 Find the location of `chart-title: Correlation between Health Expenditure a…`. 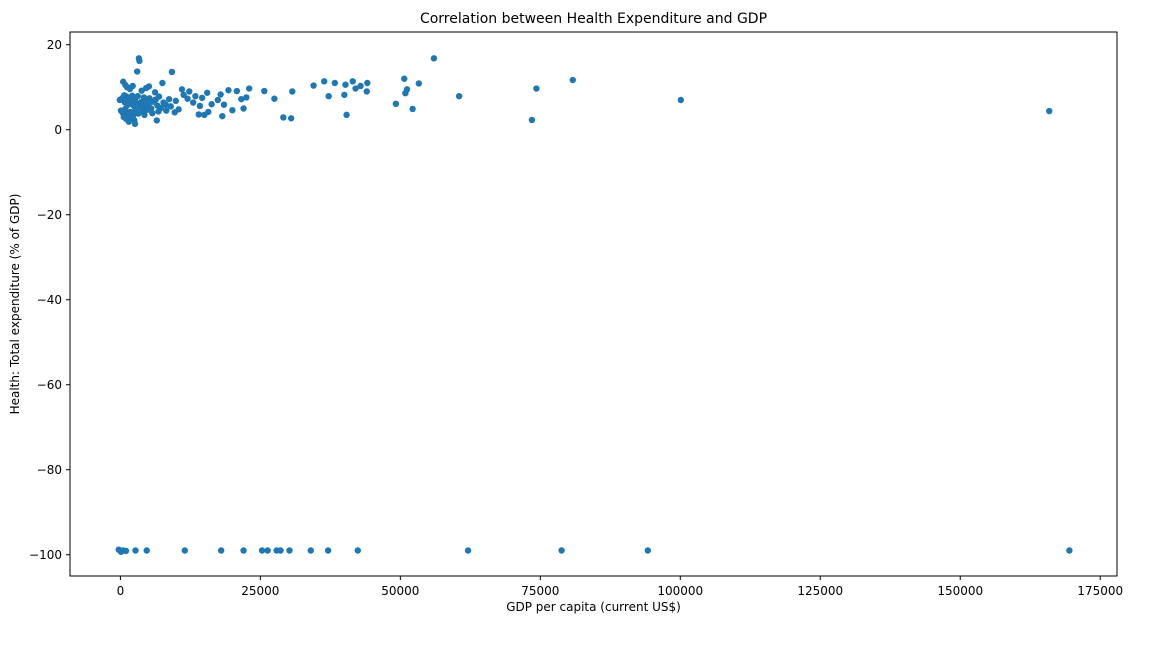

chart-title: Correlation between Health Expenditure a… is located at coordinates (593, 19).